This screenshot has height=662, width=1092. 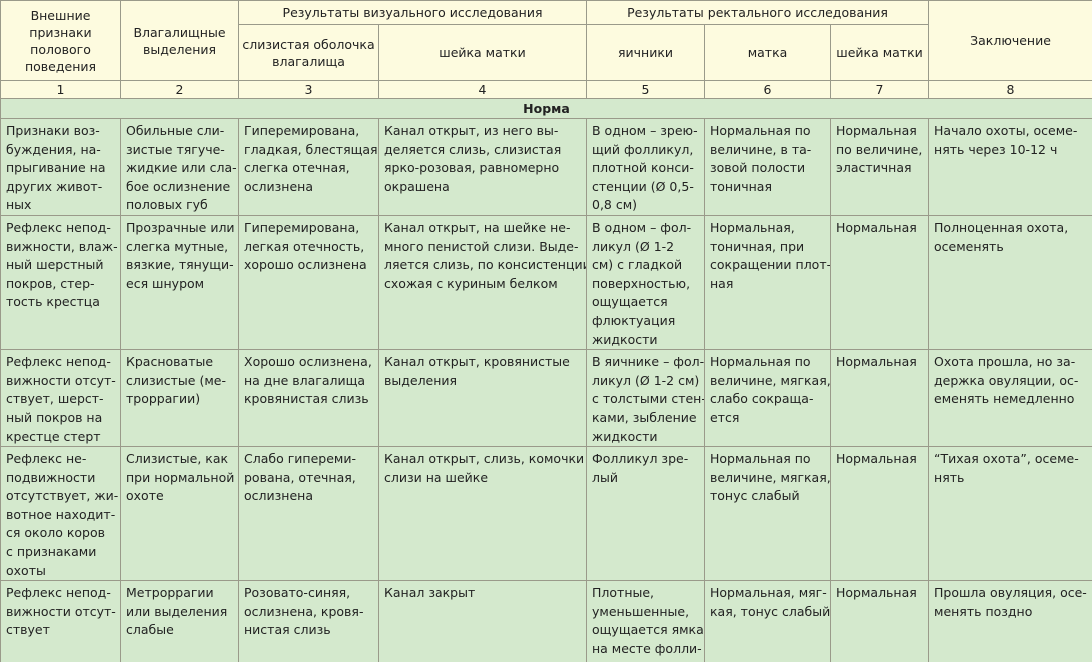 I want to click on data-cell: Нормальная по величине, эластичная, so click(x=879, y=167).